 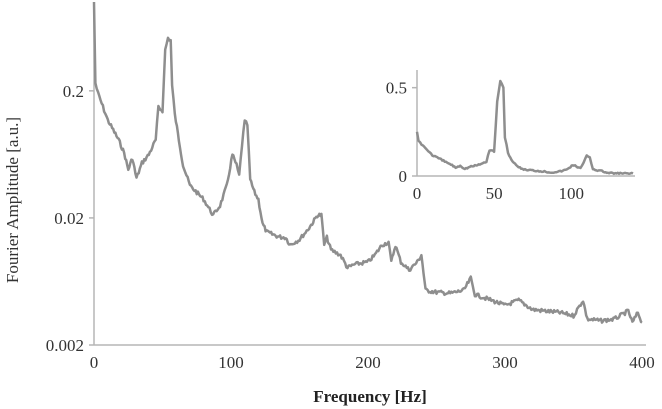 I want to click on y-tick-label: 0.2, so click(x=73, y=91).